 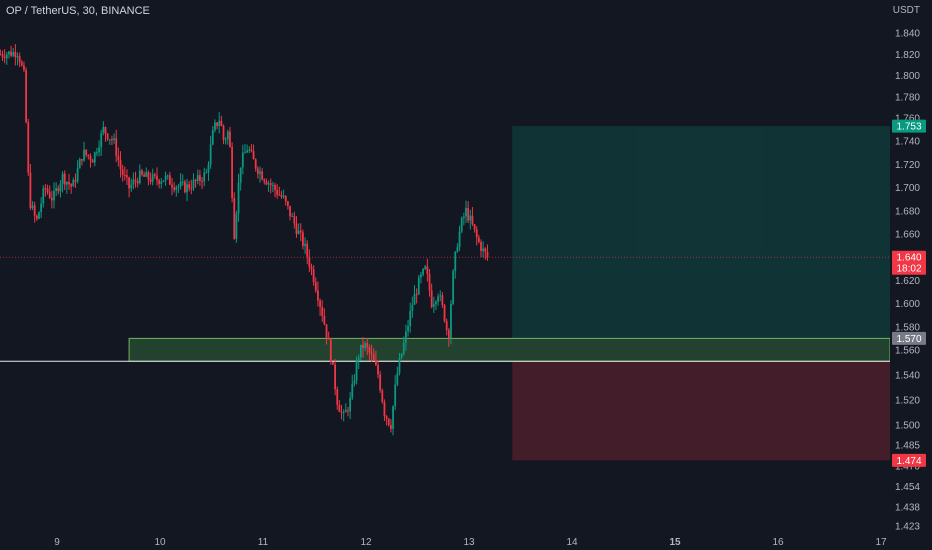 I want to click on x-tick-4: 13, so click(x=469, y=542).